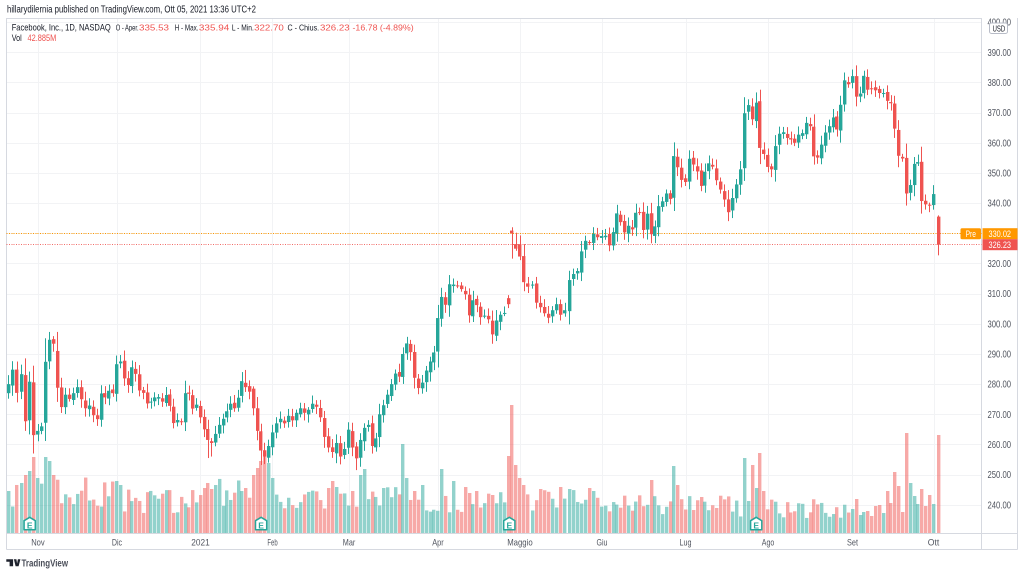 The height and width of the screenshot is (574, 1024). Describe the element at coordinates (17, 38) in the screenshot. I see `svg-text: Vol` at that location.